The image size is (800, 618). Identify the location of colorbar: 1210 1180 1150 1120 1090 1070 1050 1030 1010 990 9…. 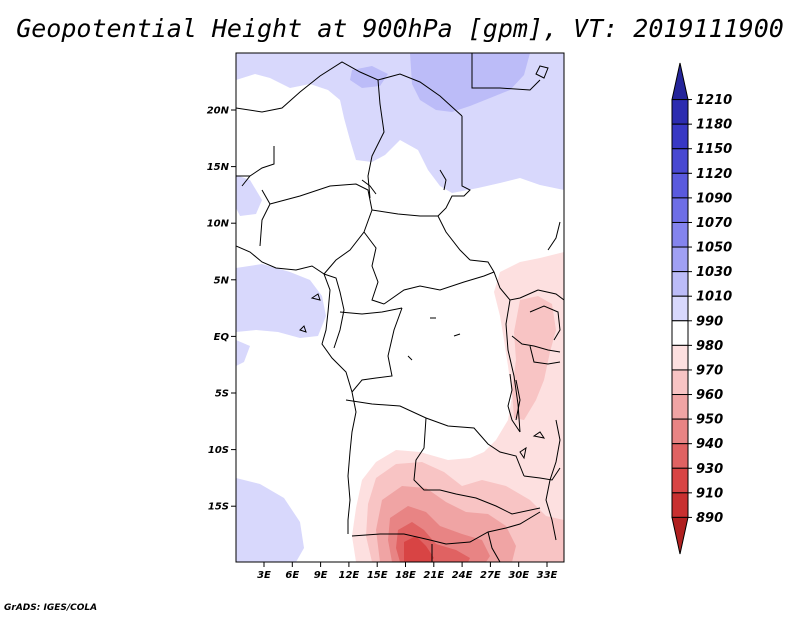
(701, 308).